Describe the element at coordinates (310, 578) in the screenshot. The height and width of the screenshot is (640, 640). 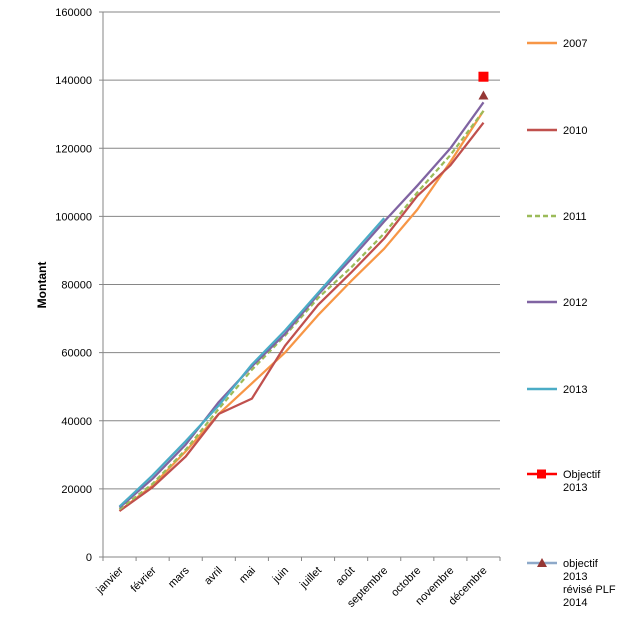
I see `x-tick-label: juillet` at that location.